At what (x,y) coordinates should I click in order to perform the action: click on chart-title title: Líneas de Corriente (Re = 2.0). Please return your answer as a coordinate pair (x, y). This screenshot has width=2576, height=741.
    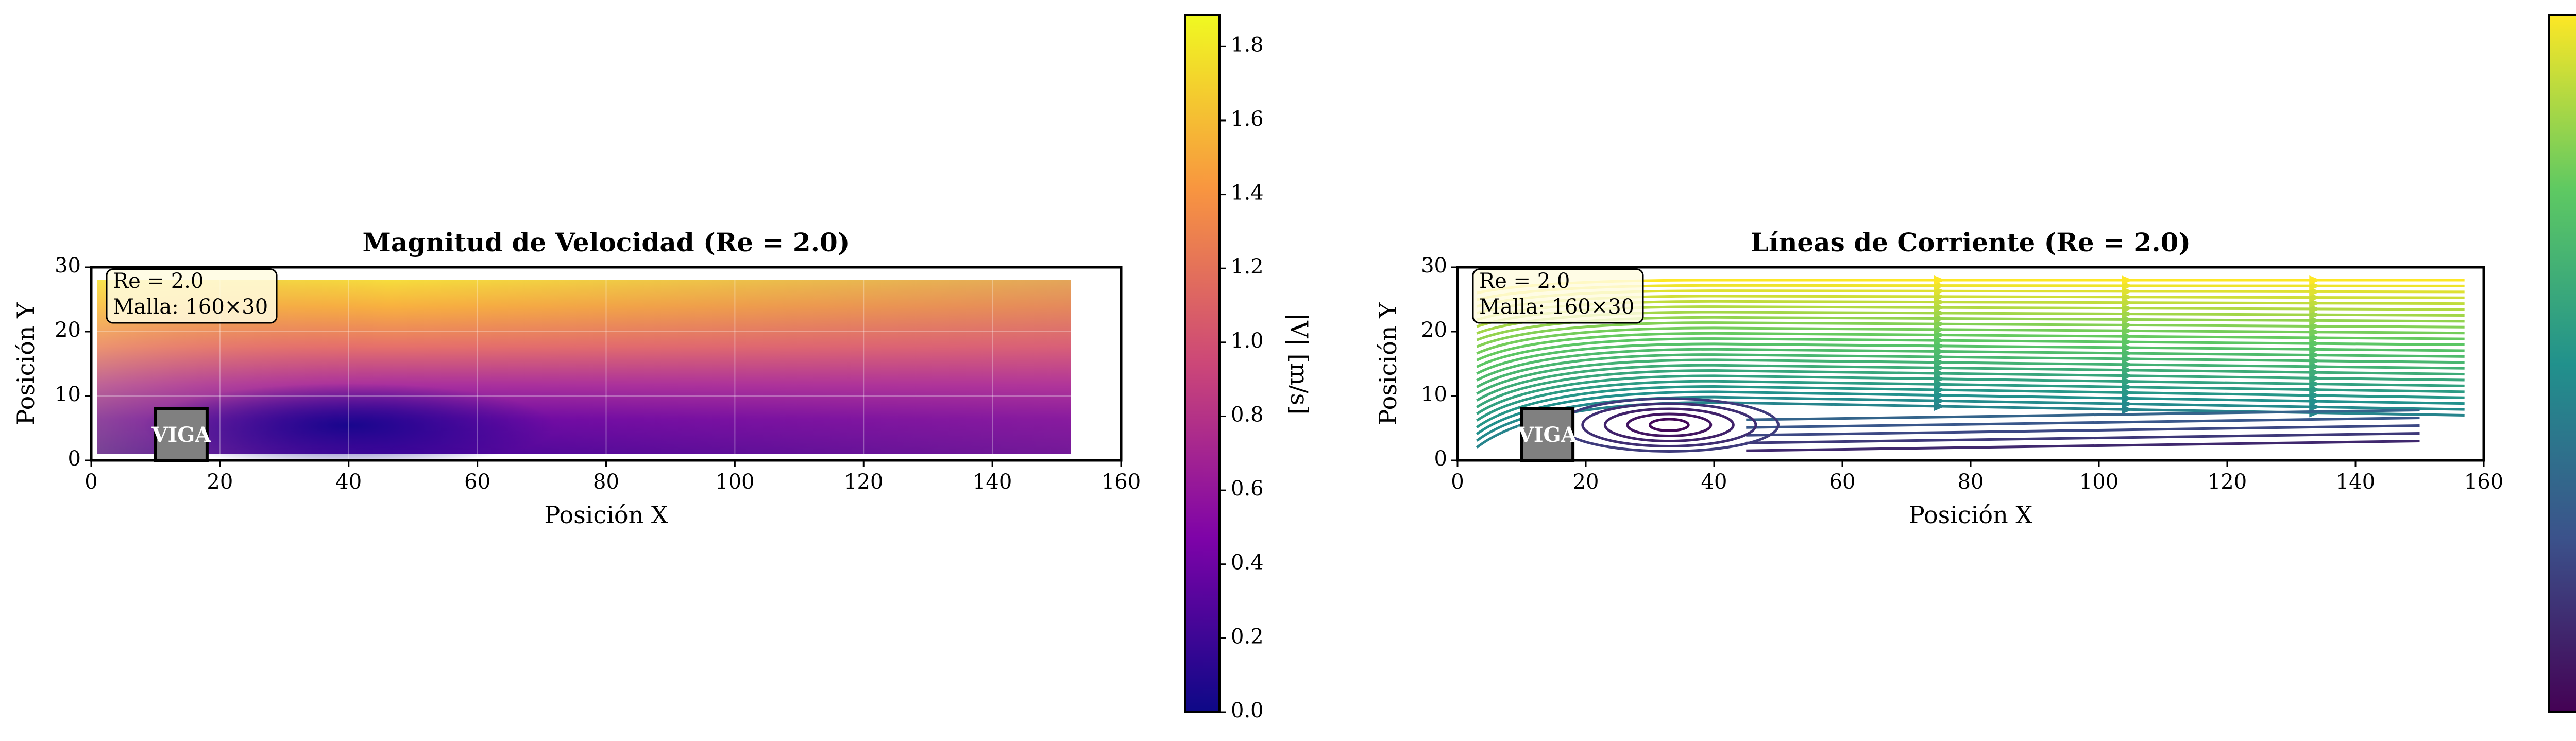
    Looking at the image, I should click on (1971, 242).